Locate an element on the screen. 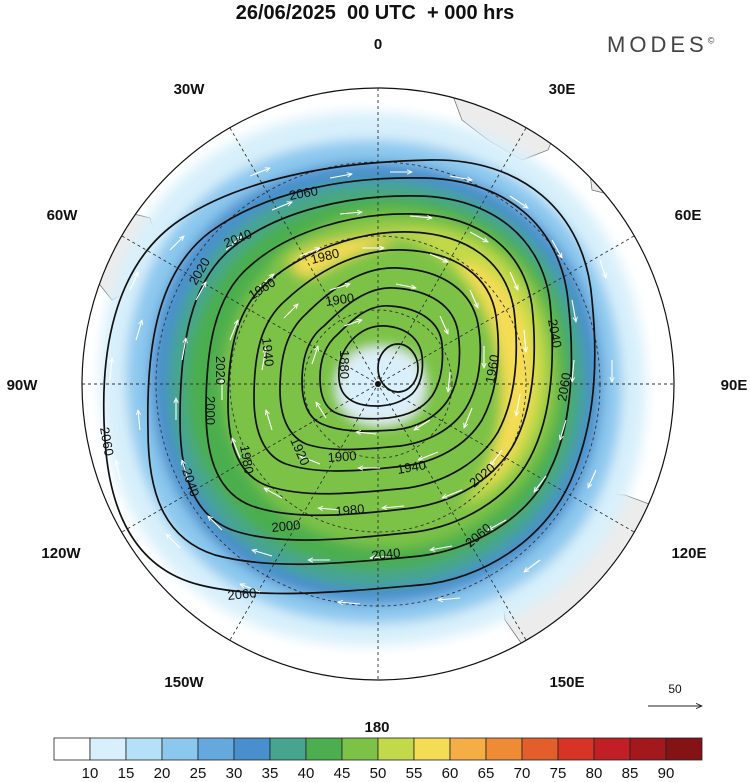  lon-label-120e: 120E is located at coordinates (688, 553).